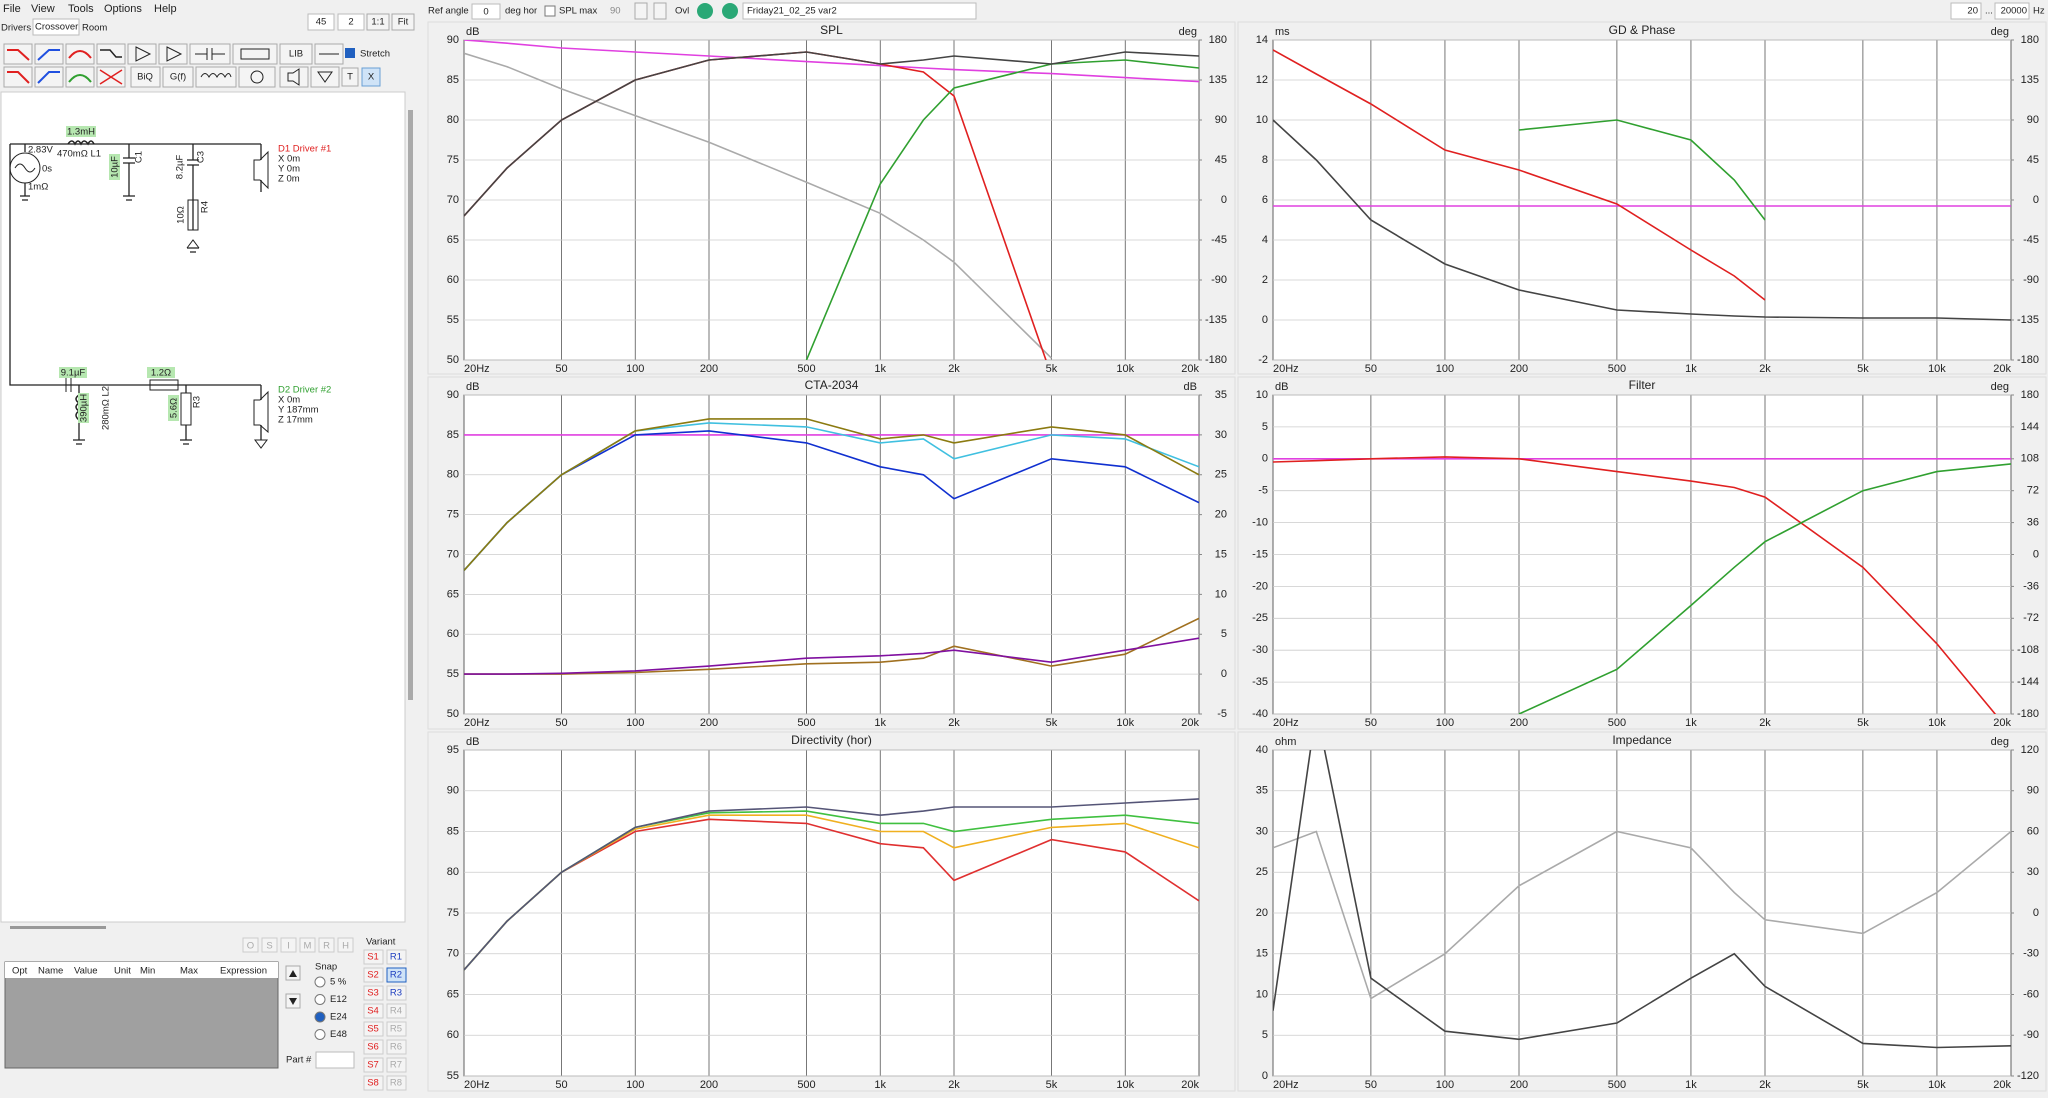 The height and width of the screenshot is (1098, 2048). I want to click on voltage-source, so click(25, 168).